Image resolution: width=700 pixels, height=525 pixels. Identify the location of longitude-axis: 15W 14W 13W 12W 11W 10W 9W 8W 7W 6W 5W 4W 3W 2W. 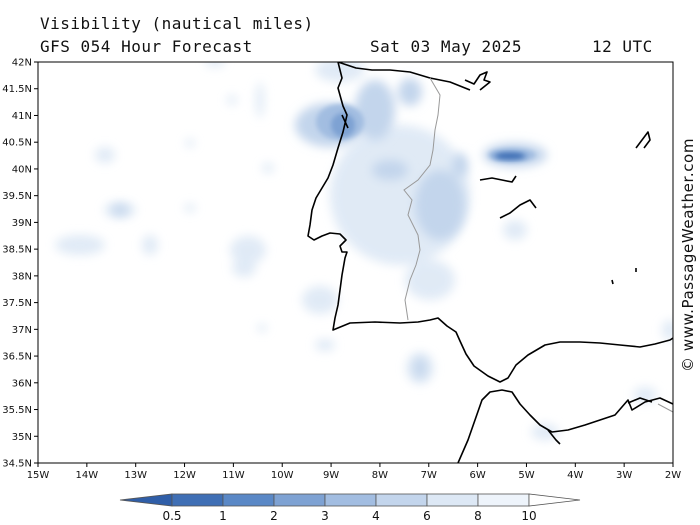
(354, 472).